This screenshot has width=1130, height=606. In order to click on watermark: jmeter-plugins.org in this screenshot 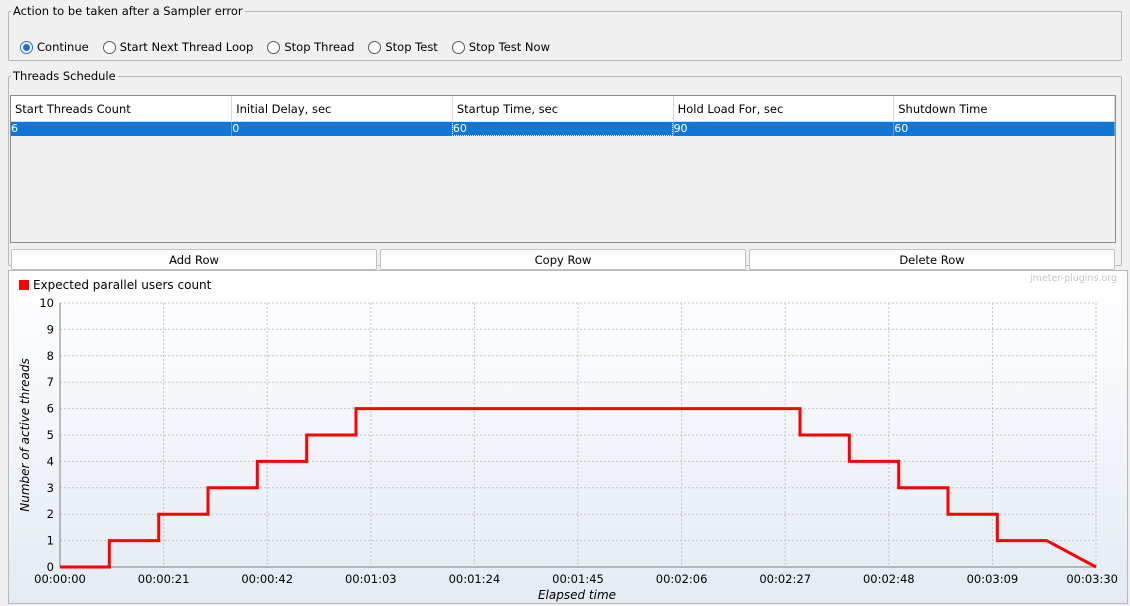, I will do `click(1073, 278)`.